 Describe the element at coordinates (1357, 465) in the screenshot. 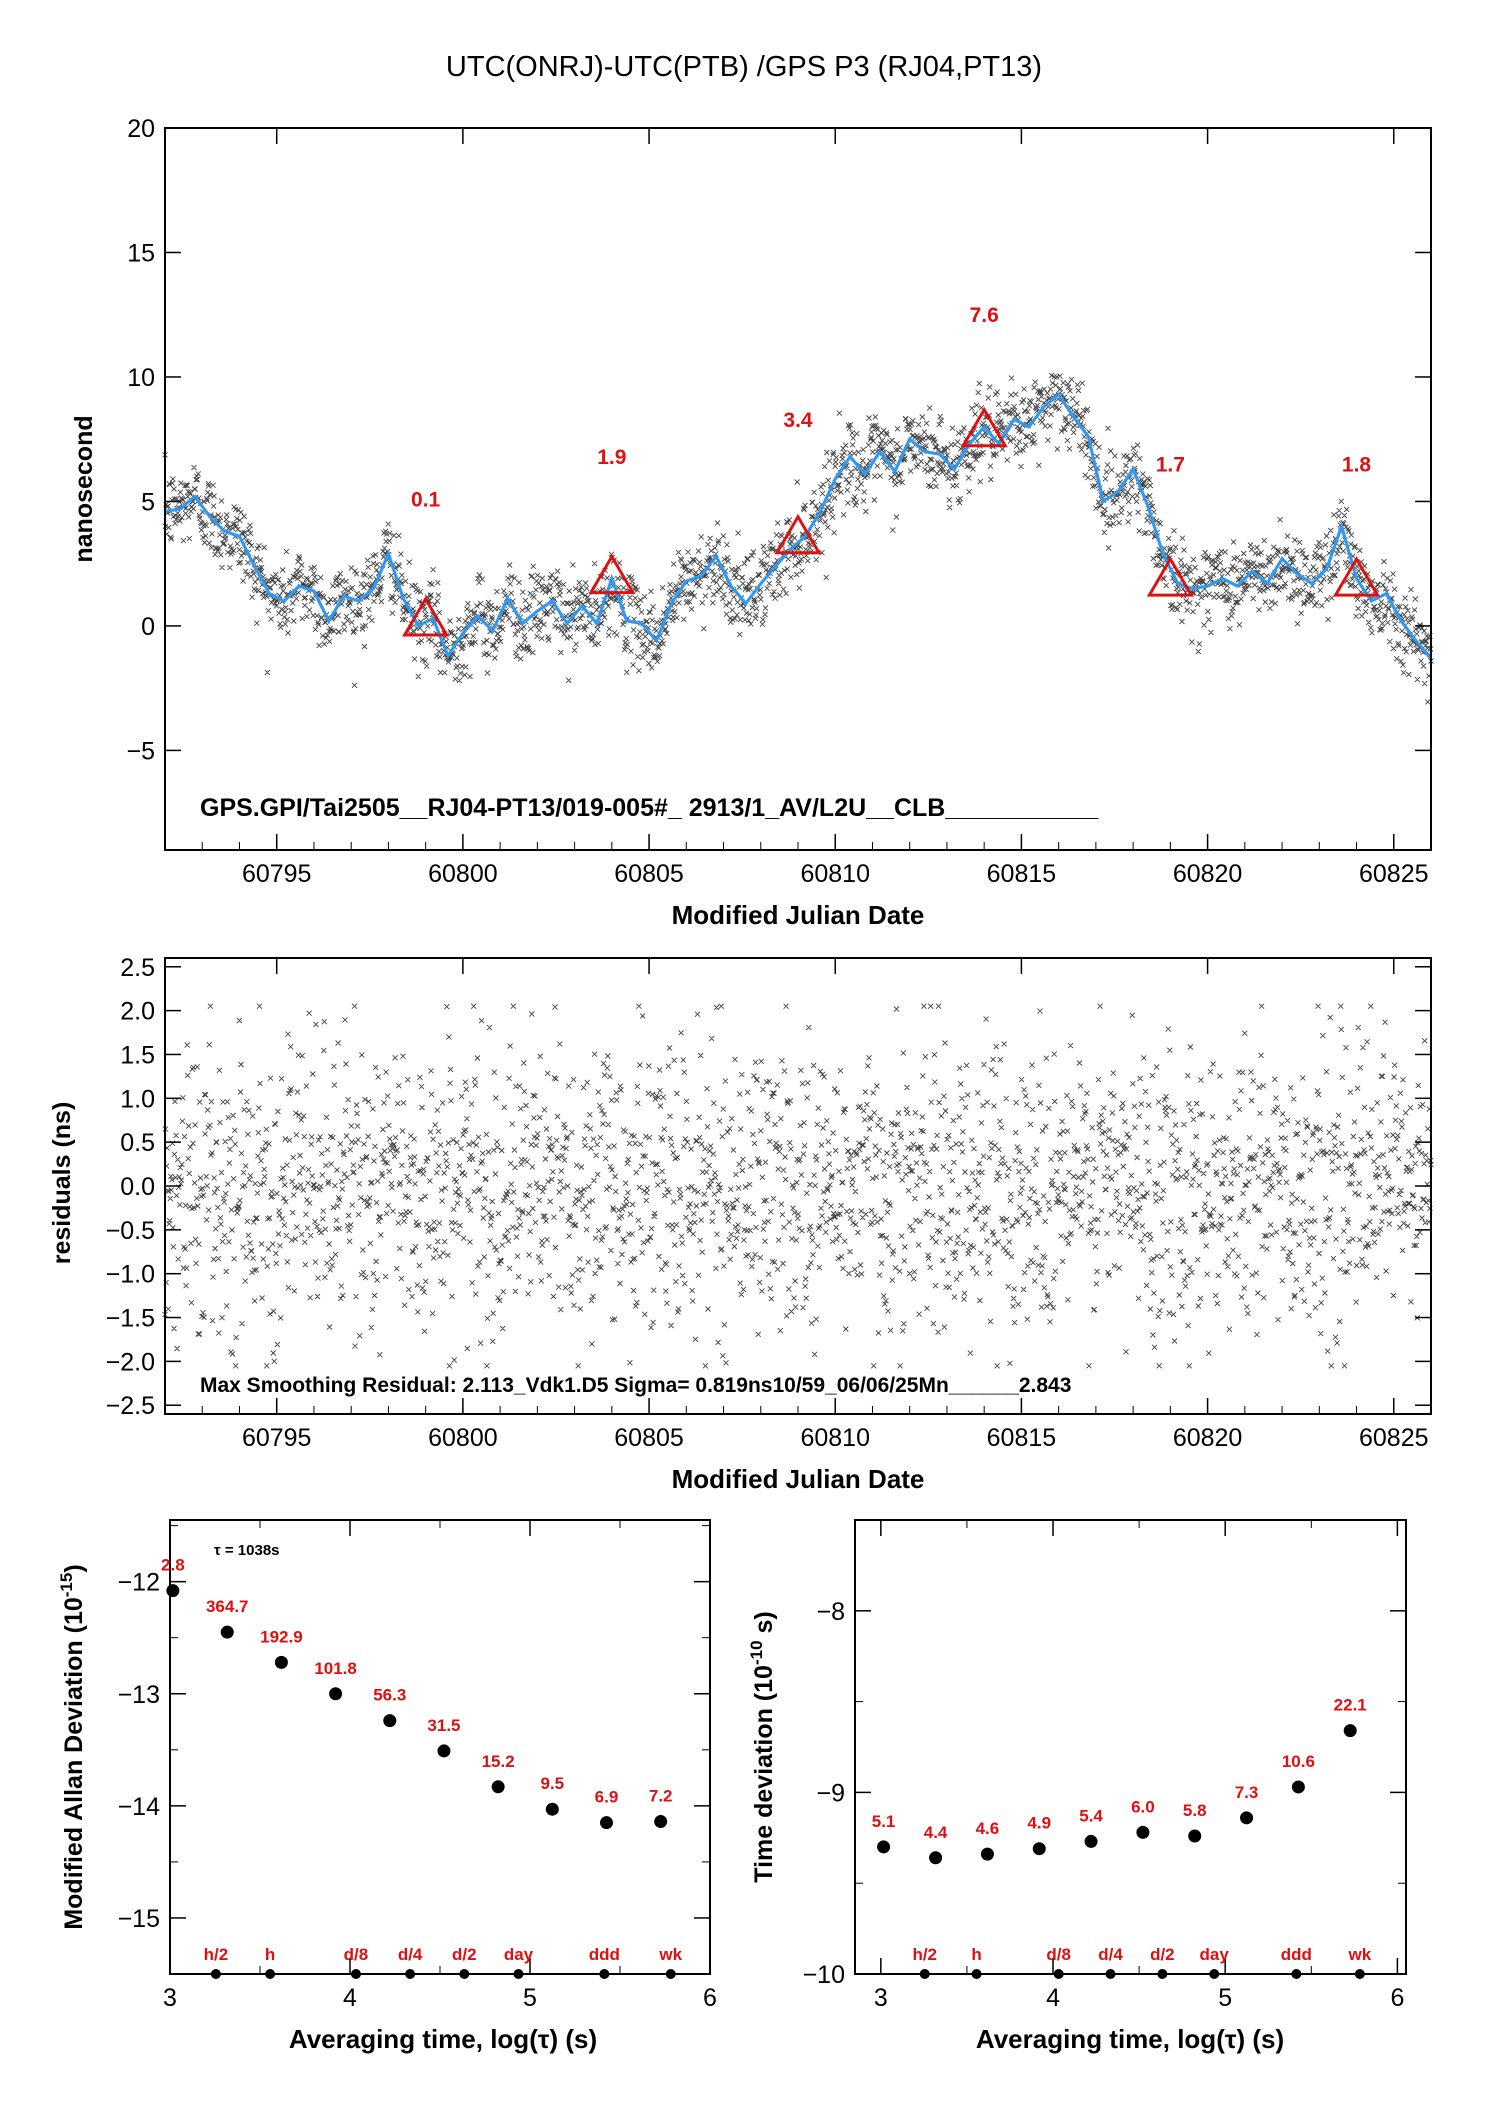

I see `main-marker-label: 1.8` at that location.